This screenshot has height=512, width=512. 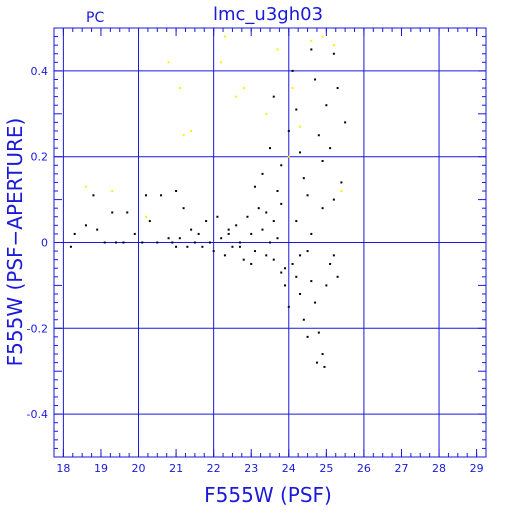 I want to click on x-tick-label: 25, so click(x=326, y=468).